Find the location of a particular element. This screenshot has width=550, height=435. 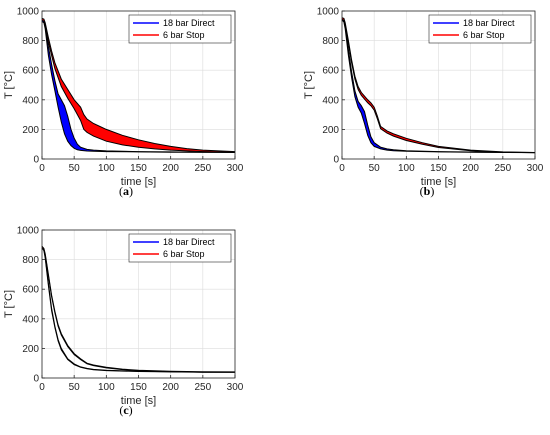

series-upper-edge is located at coordinates (138, 85).